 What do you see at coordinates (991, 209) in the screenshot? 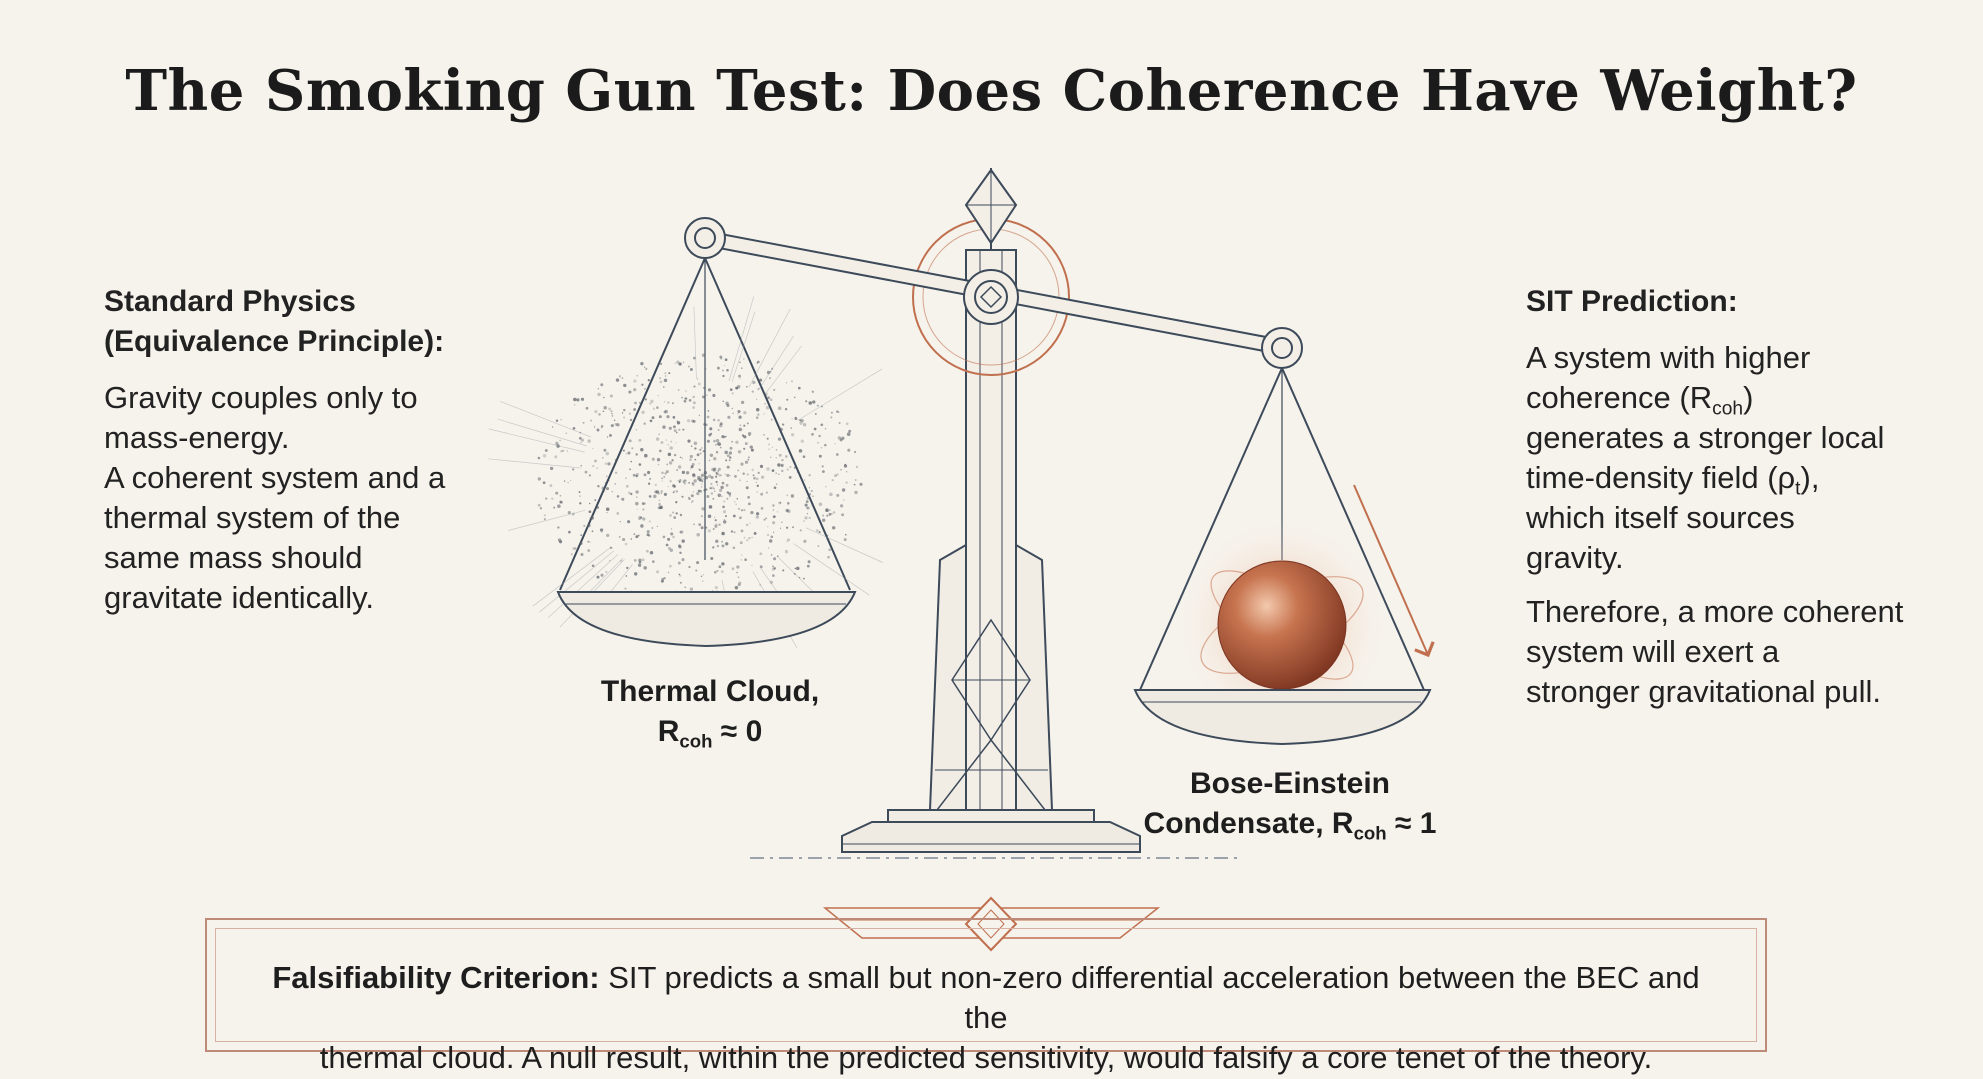
I see `scale-finial` at bounding box center [991, 209].